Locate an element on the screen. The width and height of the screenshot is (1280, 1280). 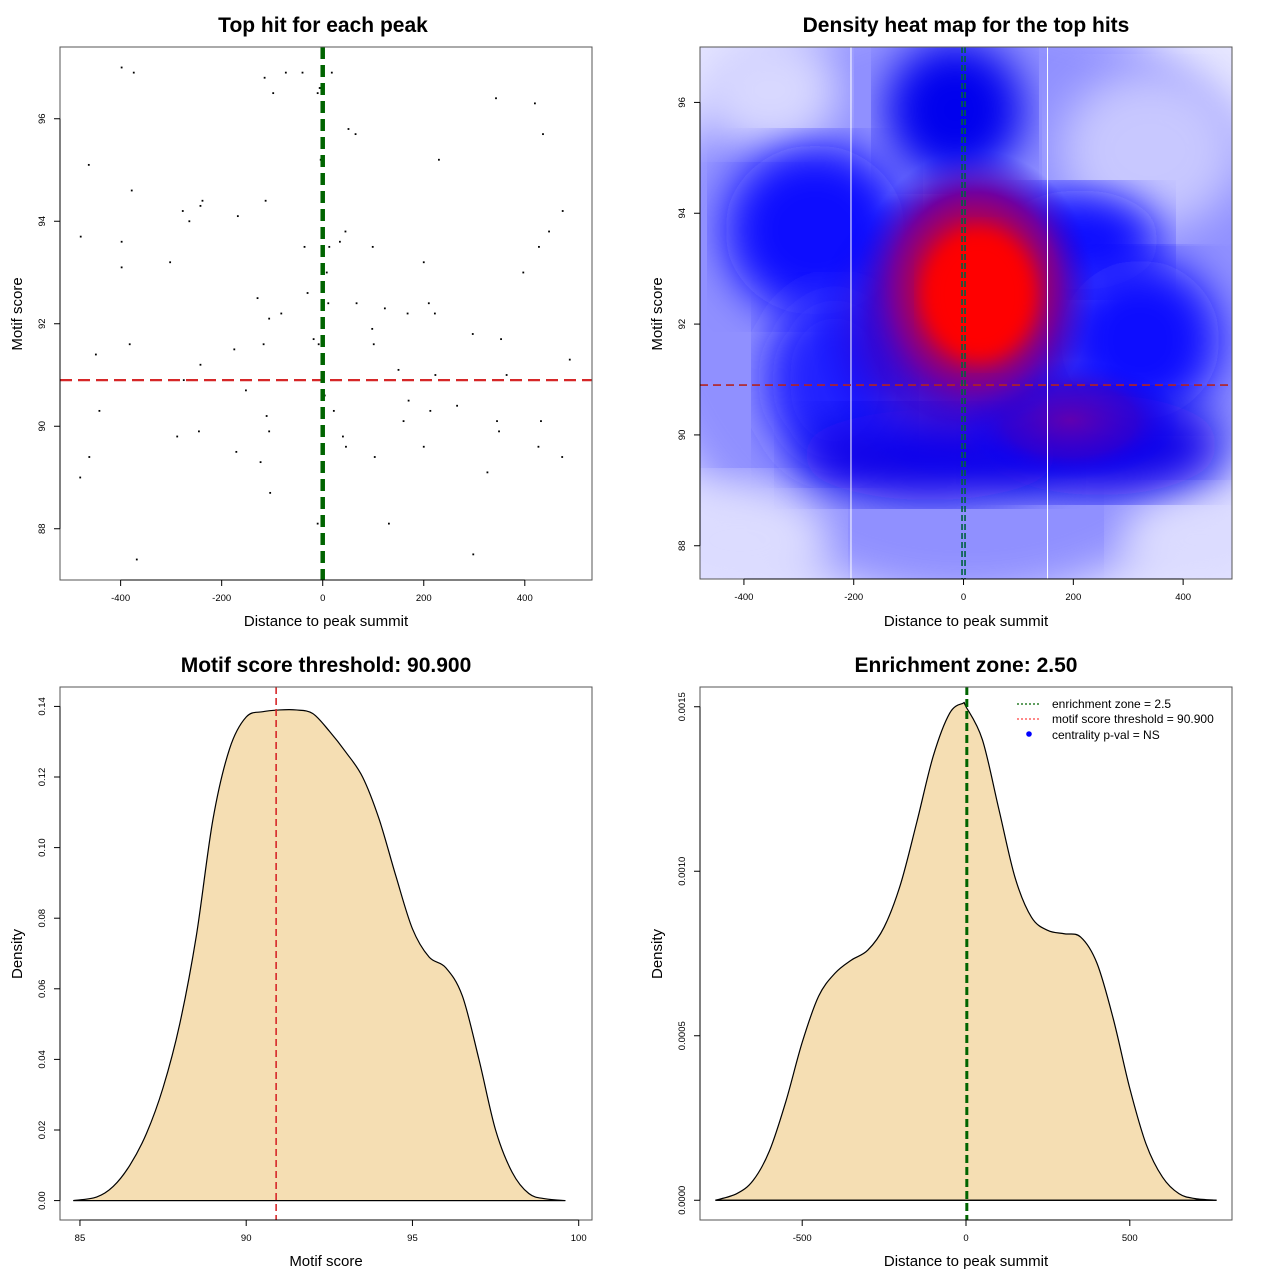
heatmap-ytick-label: 96 is located at coordinates (682, 102).